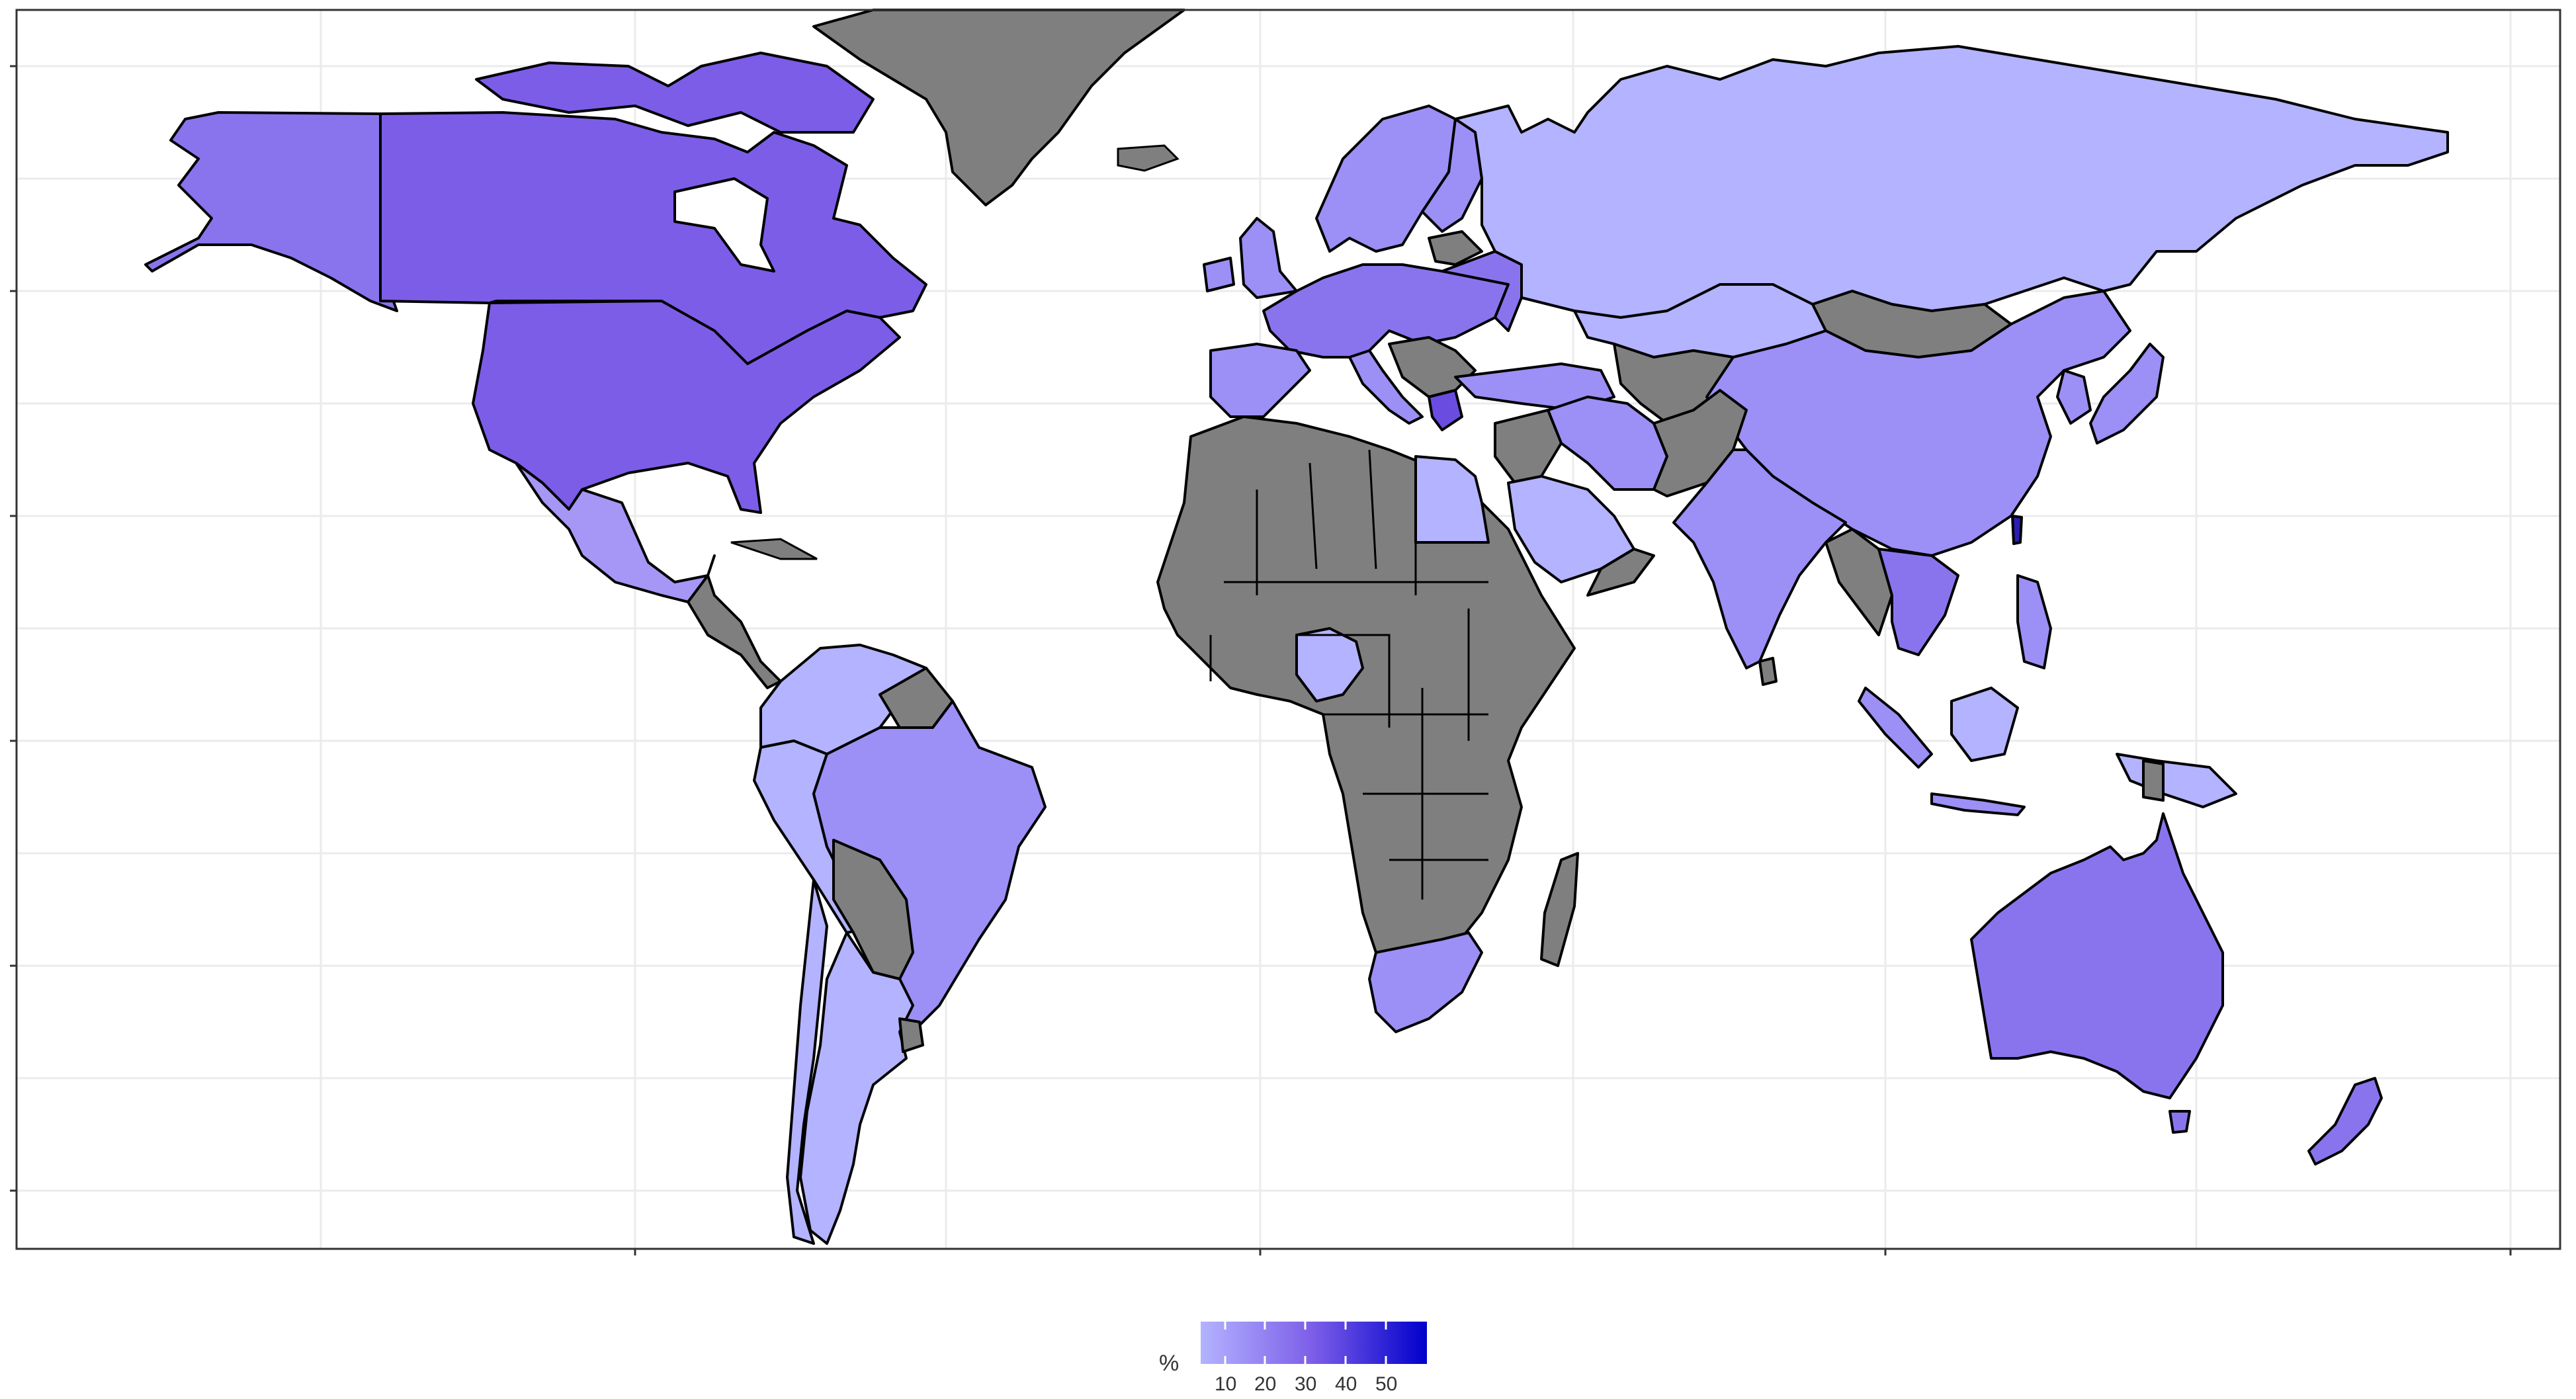  Describe the element at coordinates (1386, 1384) in the screenshot. I see `legend-tick-label: 50` at that location.